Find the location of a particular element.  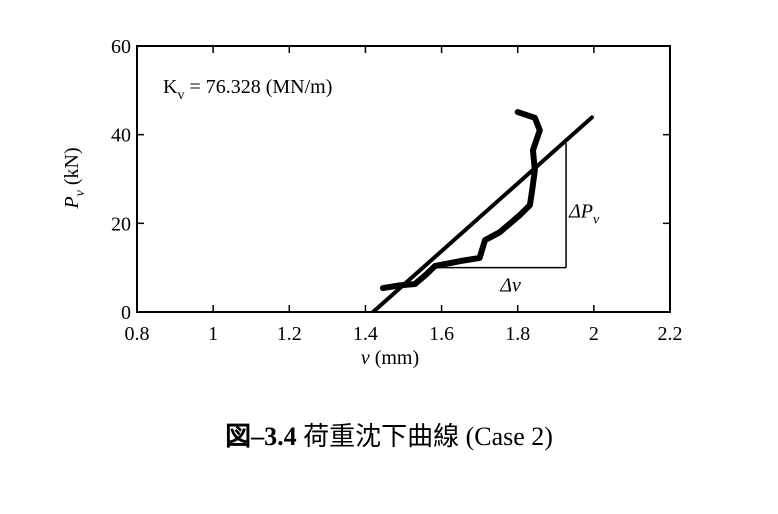

x-tick-label: 1.6 is located at coordinates (441, 334).